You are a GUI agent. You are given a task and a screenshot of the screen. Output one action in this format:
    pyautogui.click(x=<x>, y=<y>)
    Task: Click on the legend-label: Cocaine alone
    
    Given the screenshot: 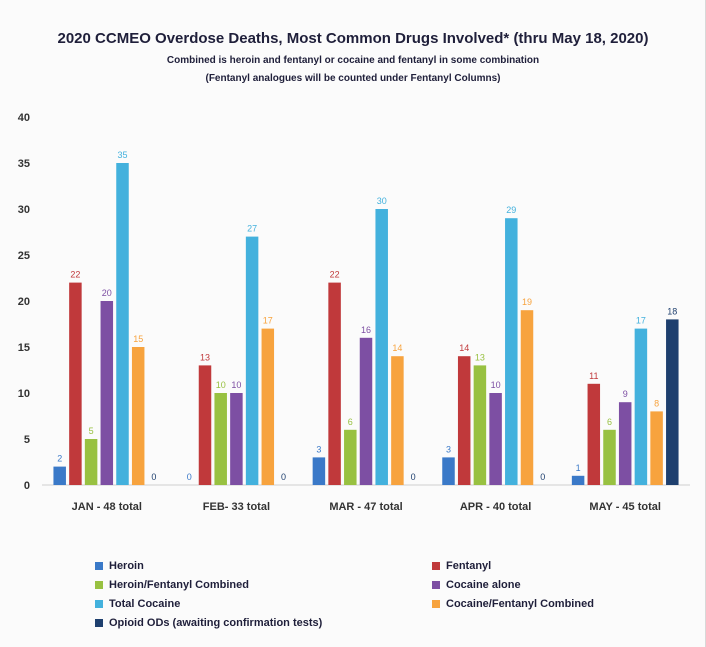 What is the action you would take?
    pyautogui.click(x=483, y=585)
    